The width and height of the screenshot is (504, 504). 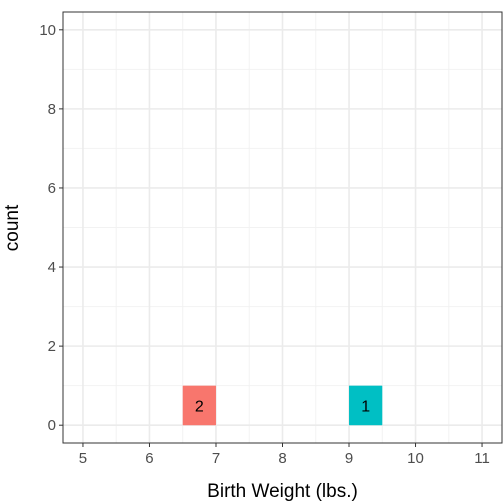 I want to click on x-tick-label: 11, so click(x=482, y=458).